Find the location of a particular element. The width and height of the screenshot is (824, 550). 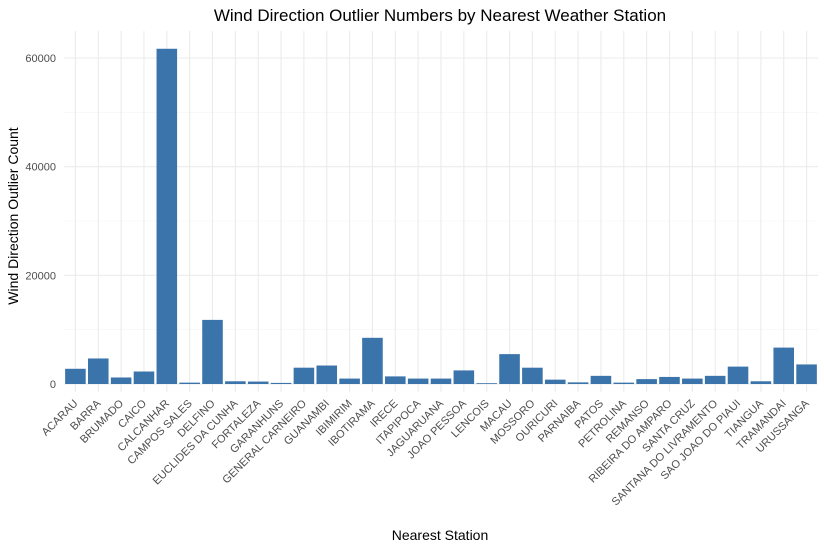

bar-sao-joao-do-piaui is located at coordinates (738, 375).